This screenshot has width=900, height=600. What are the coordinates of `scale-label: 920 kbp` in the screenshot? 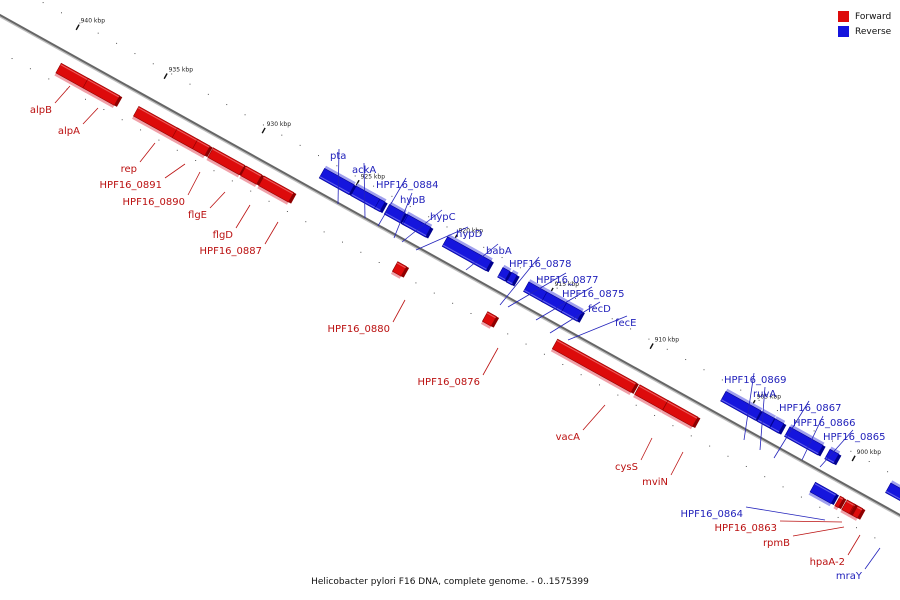 It's located at (471, 231).